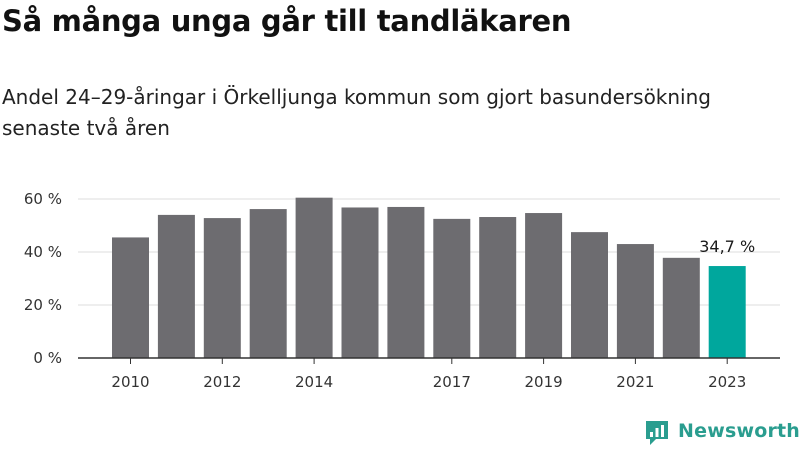 The width and height of the screenshot is (800, 450). I want to click on y-tick-label: 0 %, so click(47, 358).